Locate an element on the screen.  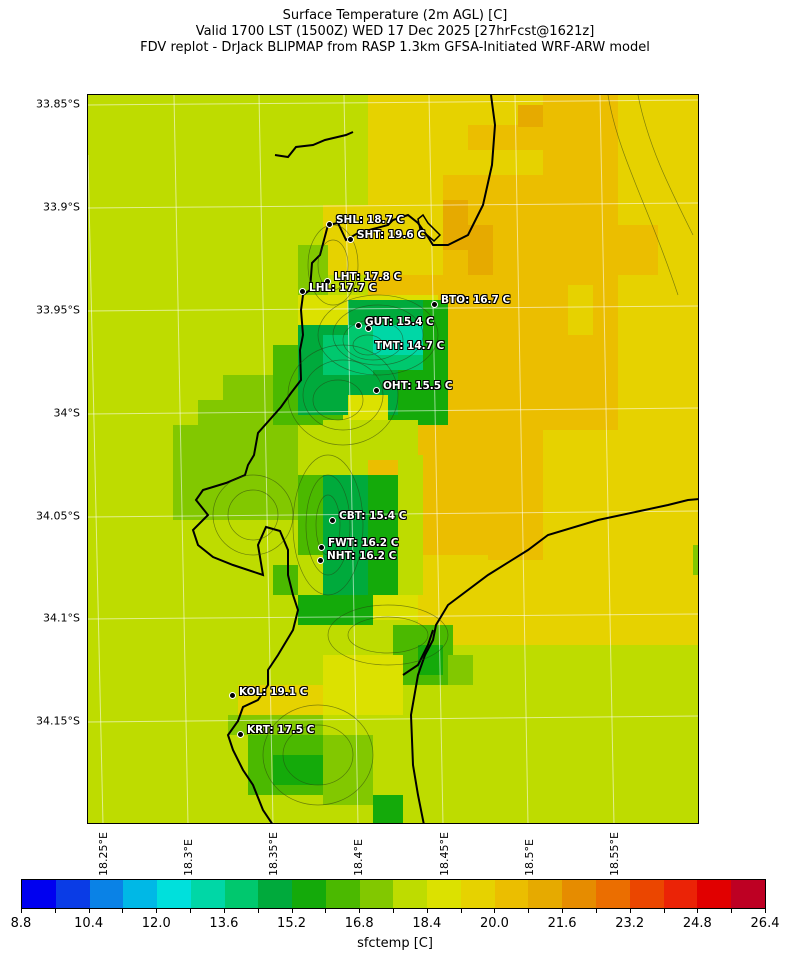
station-label-lhl: LHL: 17.7 C is located at coordinates (343, 288).